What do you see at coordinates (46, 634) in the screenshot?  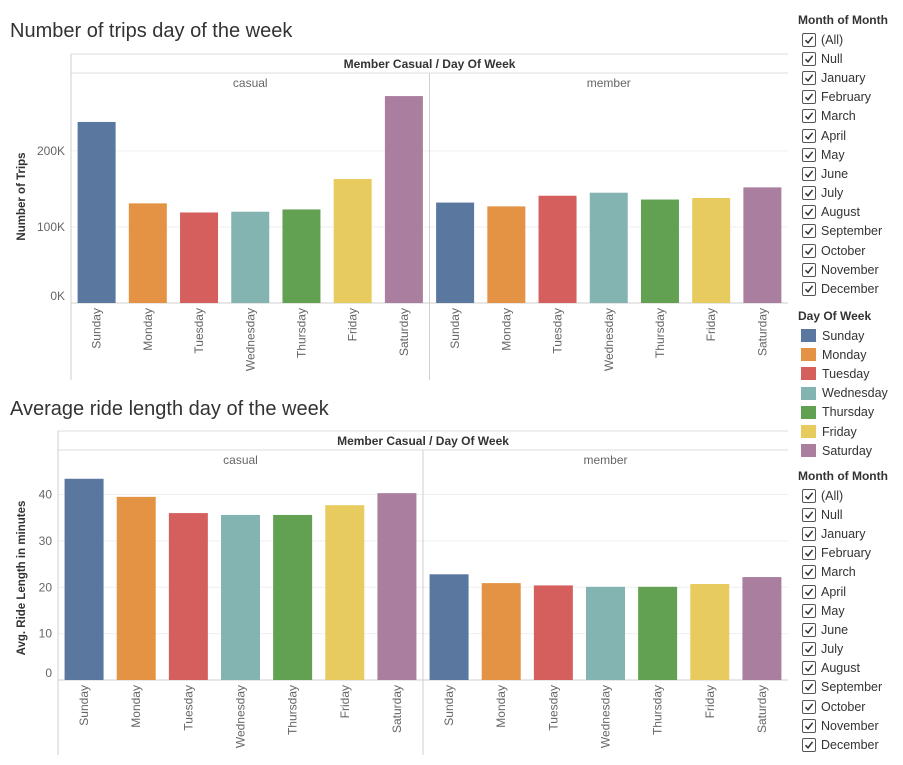 I see `y-tick-label: 10` at bounding box center [46, 634].